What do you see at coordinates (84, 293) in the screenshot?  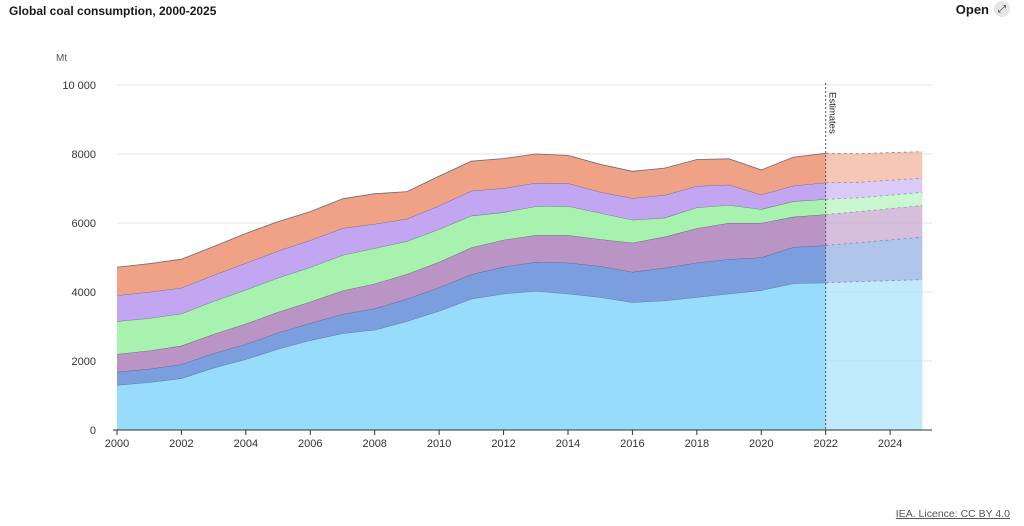 I see `y-tick-label: 4000` at bounding box center [84, 293].